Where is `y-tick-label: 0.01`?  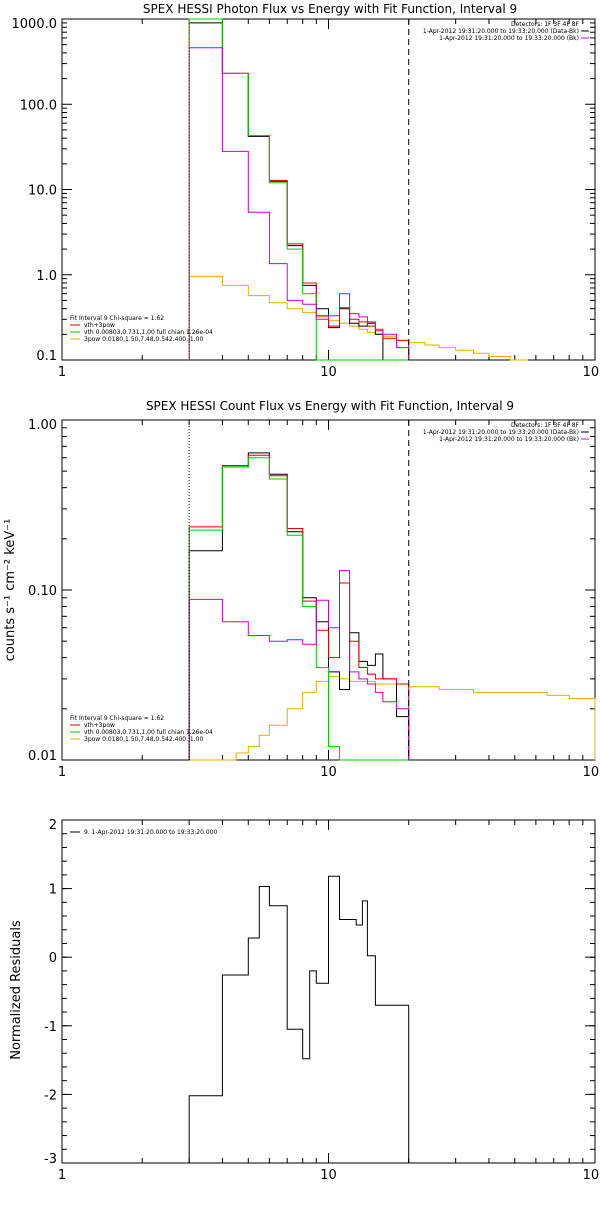
y-tick-label: 0.01 is located at coordinates (42, 756).